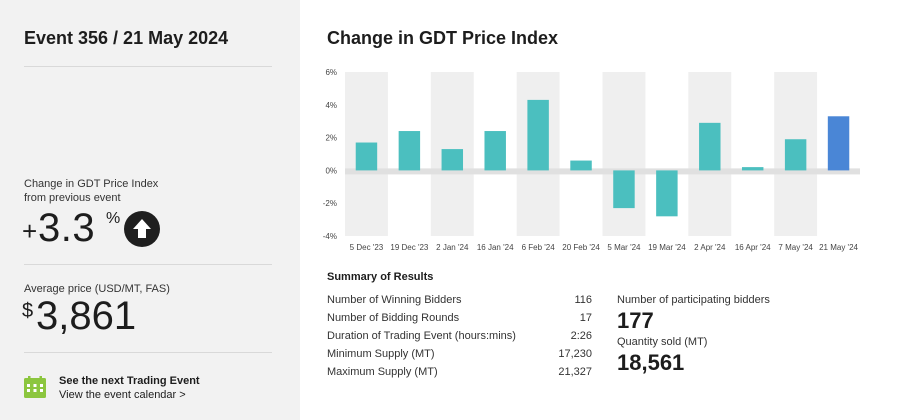 The height and width of the screenshot is (420, 900). I want to click on summary-row-value: 17,230, so click(575, 354).